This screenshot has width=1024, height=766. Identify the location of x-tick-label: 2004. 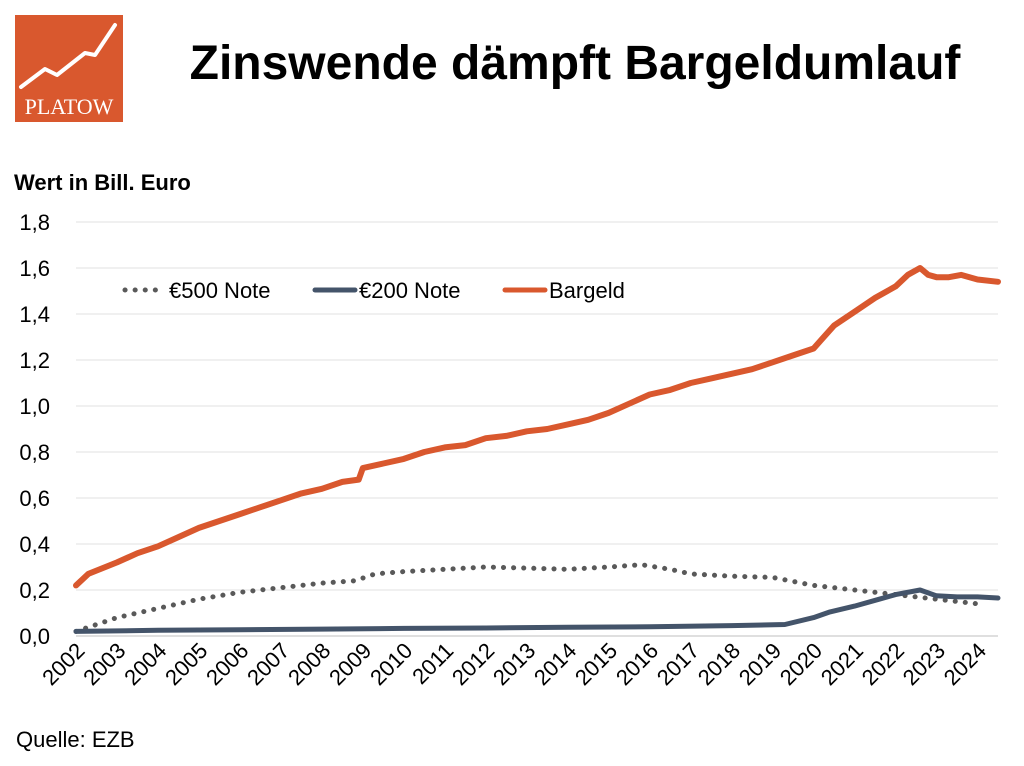
(145, 664).